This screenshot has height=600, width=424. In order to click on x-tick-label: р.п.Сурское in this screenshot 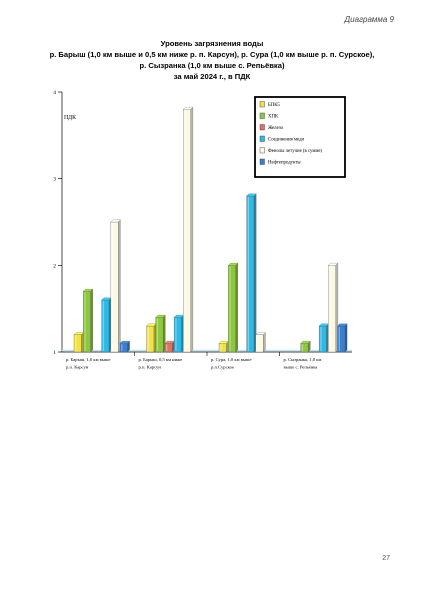, I will do `click(222, 367)`.